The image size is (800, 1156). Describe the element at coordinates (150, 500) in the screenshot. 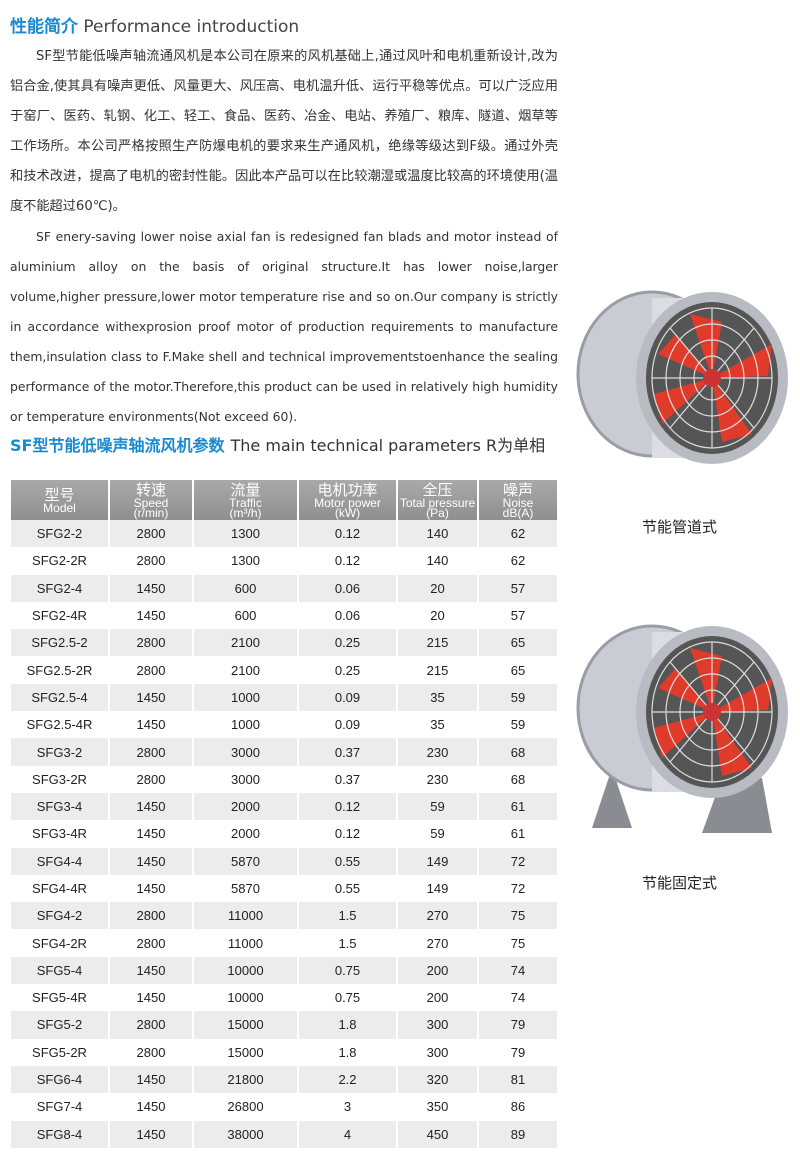

I see `column-header: 转速 Speed (r/min)` at that location.